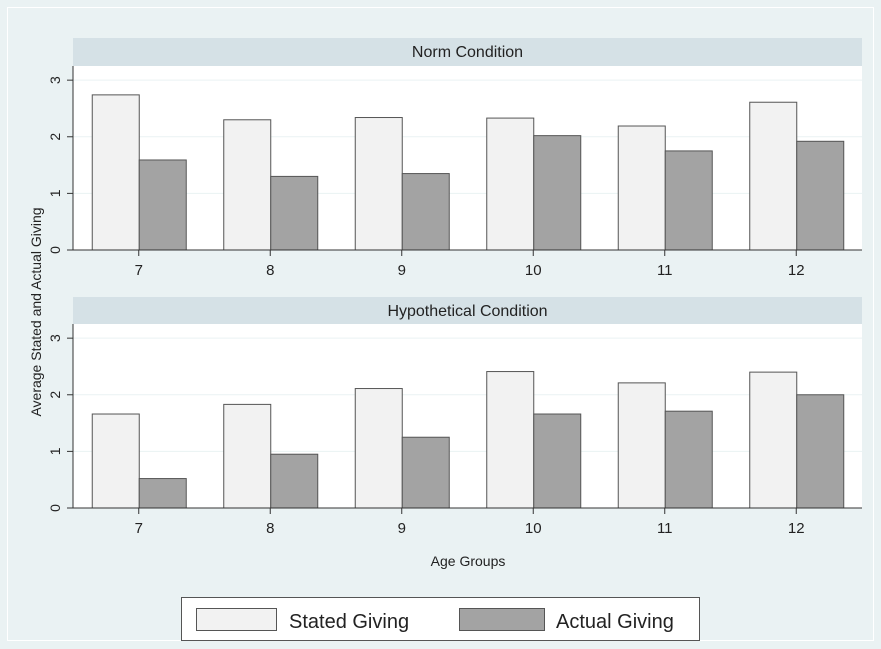 Image resolution: width=881 pixels, height=649 pixels. Describe the element at coordinates (349, 622) in the screenshot. I see `legend-label-stated: Stated Giving` at that location.